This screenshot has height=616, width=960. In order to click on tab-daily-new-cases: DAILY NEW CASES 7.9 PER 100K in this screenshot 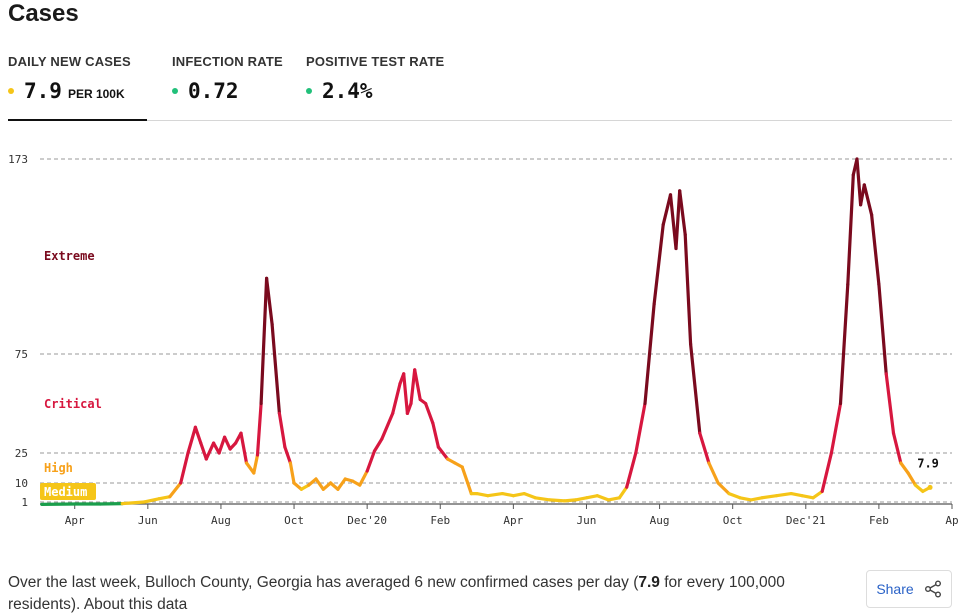, I will do `click(77, 87)`.